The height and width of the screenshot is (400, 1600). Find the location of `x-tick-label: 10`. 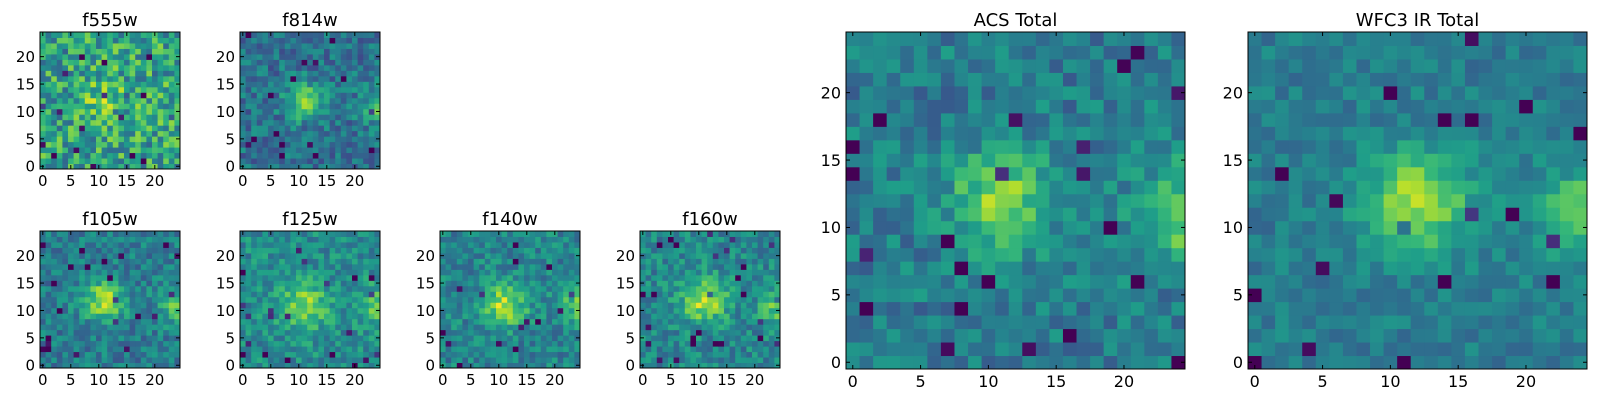

x-tick-label: 10 is located at coordinates (498, 380).